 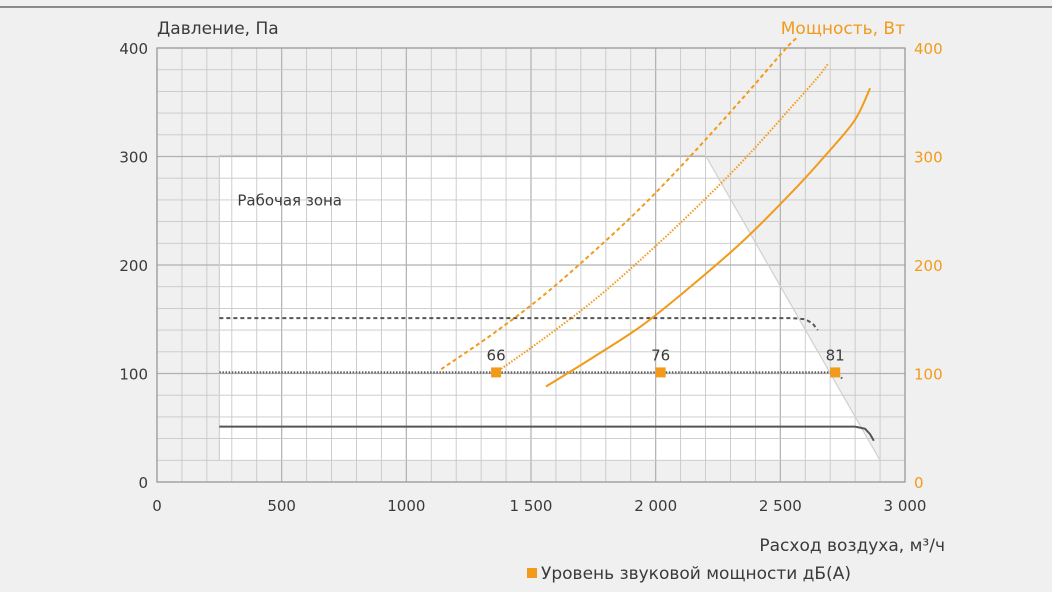 I want to click on left-axis-title: Давление, Па, so click(x=218, y=29).